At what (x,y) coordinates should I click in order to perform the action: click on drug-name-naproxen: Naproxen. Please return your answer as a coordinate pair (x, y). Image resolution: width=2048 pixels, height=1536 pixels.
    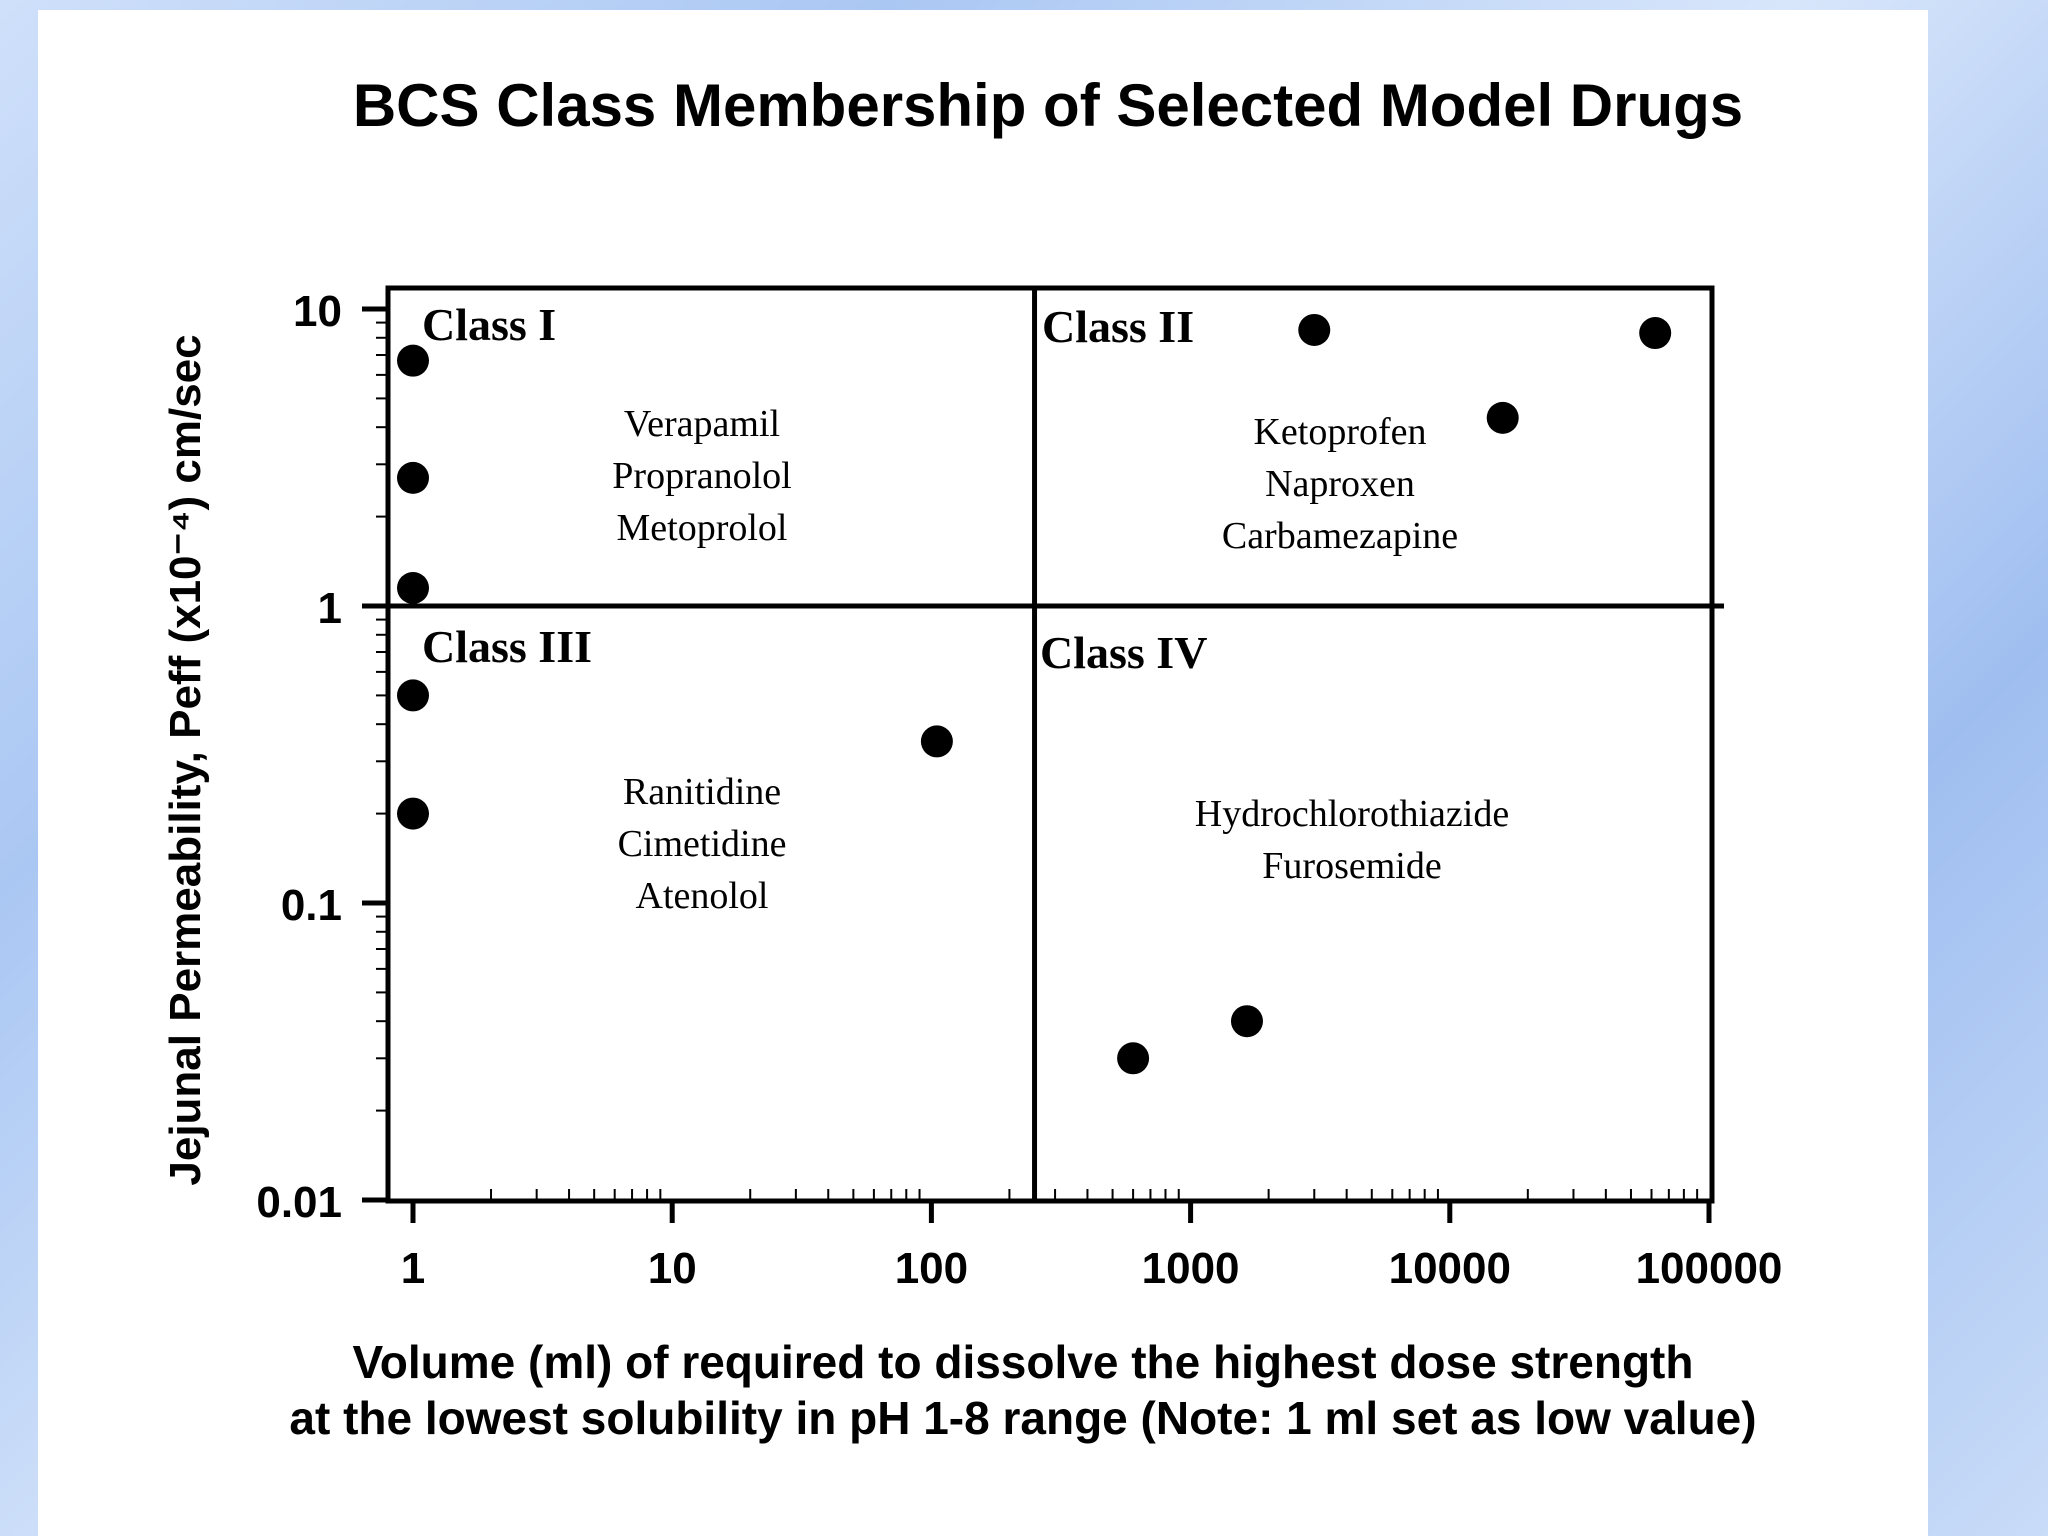
    Looking at the image, I should click on (1340, 484).